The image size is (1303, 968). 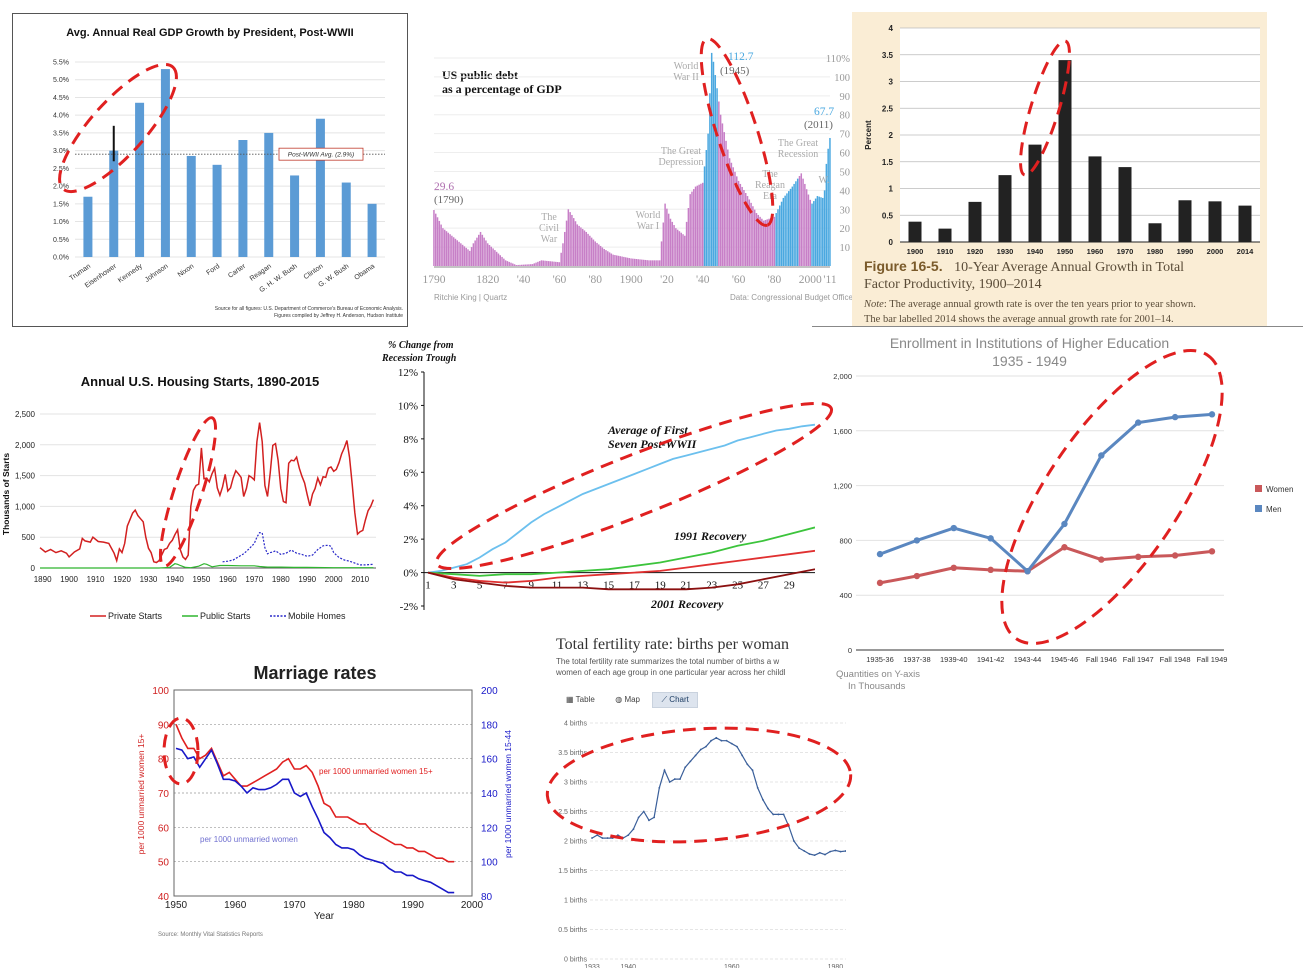 I want to click on debt-annotation-great-depression: The Great, so click(x=681, y=151).